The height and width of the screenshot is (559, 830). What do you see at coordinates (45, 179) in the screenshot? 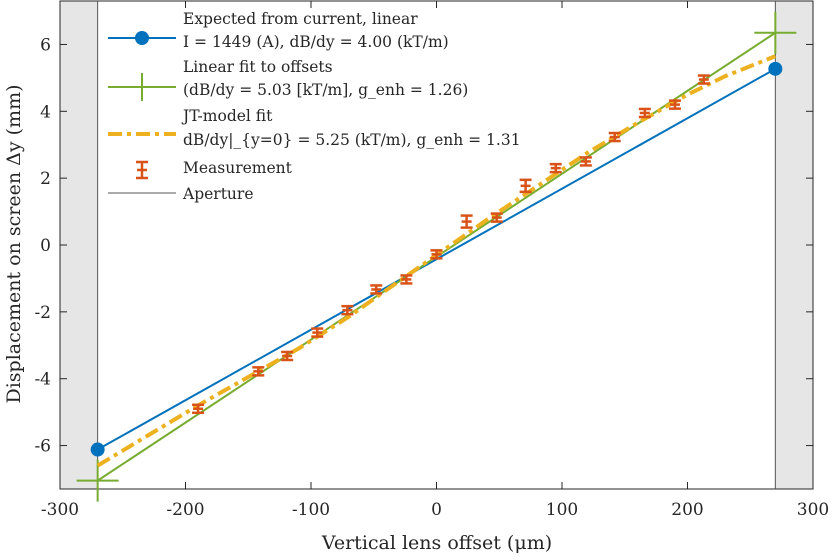
I see `y-tick-label: 2` at bounding box center [45, 179].